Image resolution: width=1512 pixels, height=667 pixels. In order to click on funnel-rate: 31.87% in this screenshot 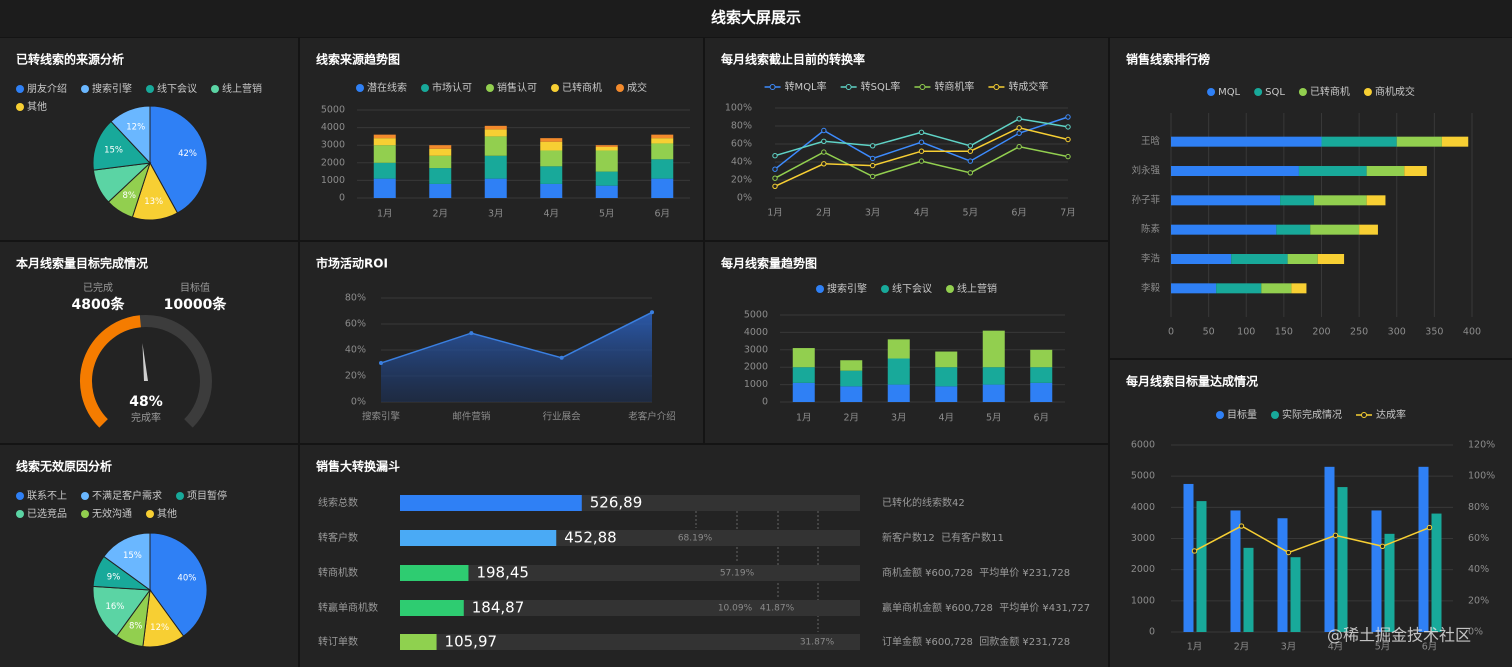, I will do `click(817, 643)`.